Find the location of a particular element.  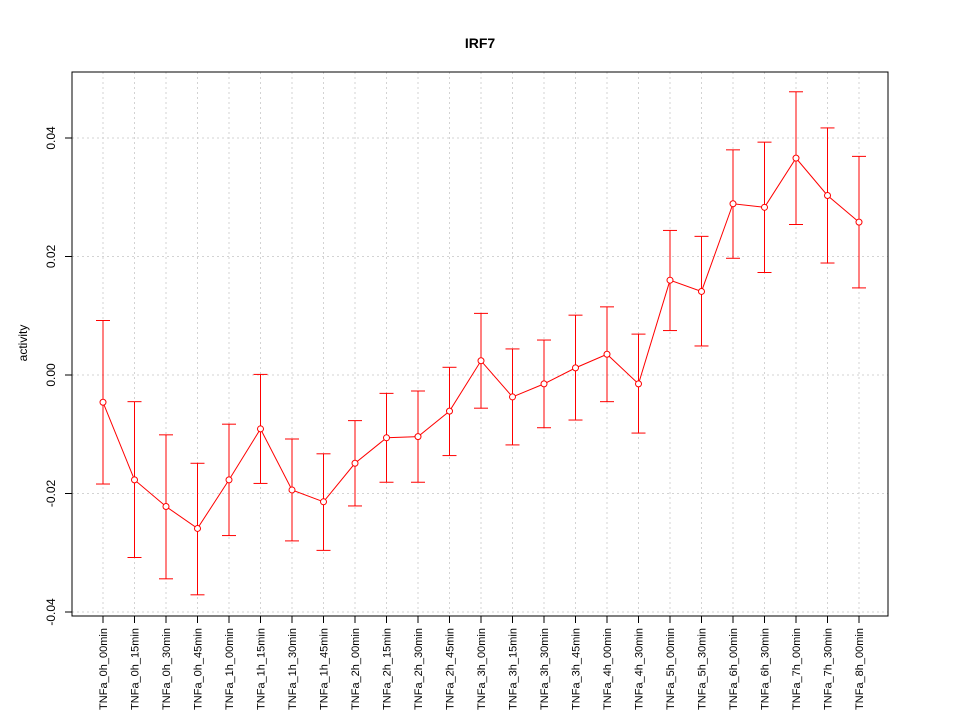

x-tick-label: TNFa_5h_30min is located at coordinates (703, 669).